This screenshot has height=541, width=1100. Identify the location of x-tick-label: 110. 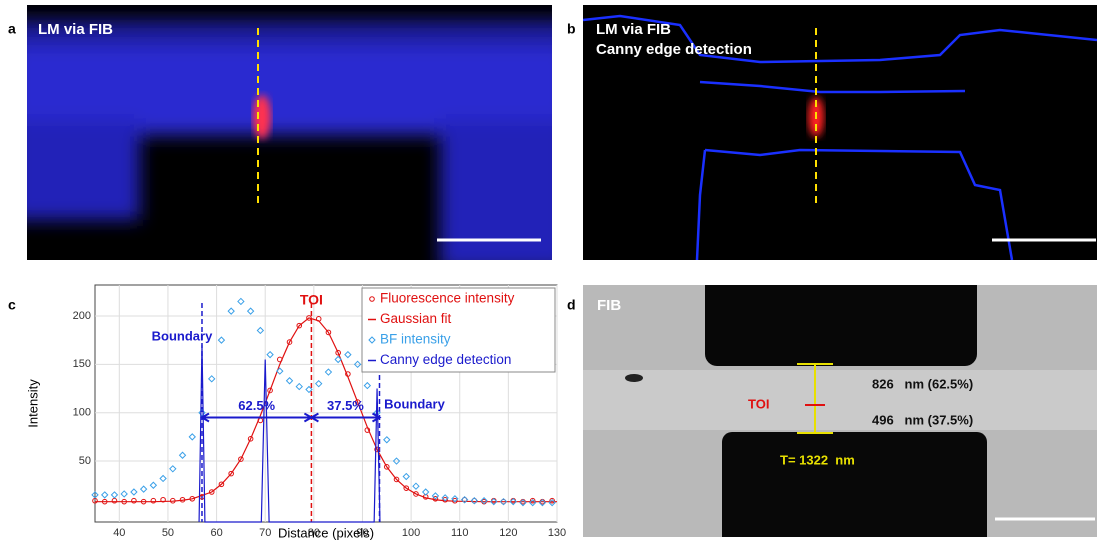
(460, 533).